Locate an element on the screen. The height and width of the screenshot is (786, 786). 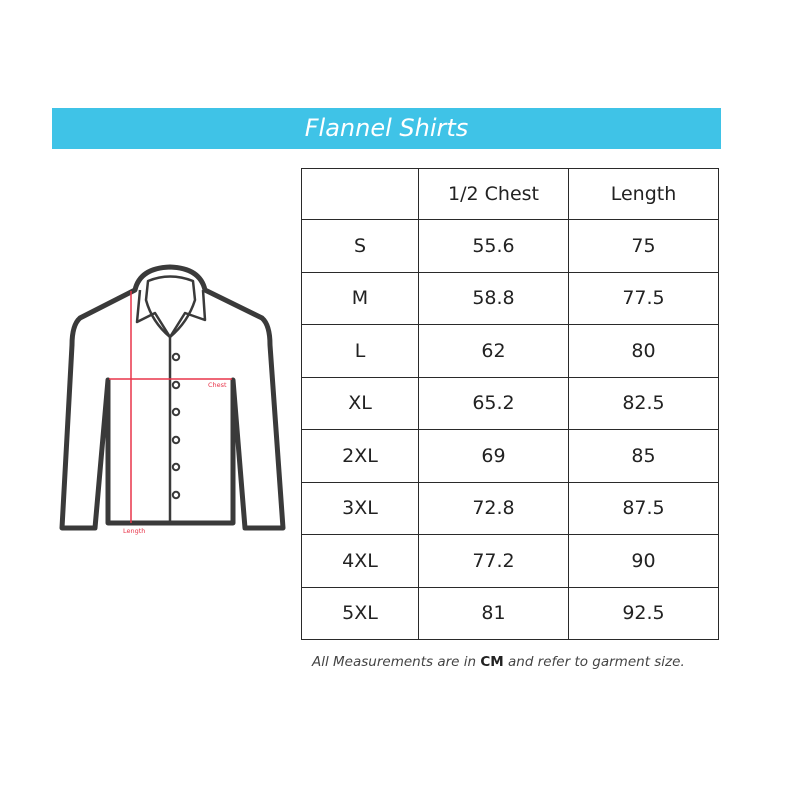
table-row: L 62 80 is located at coordinates (510, 351).